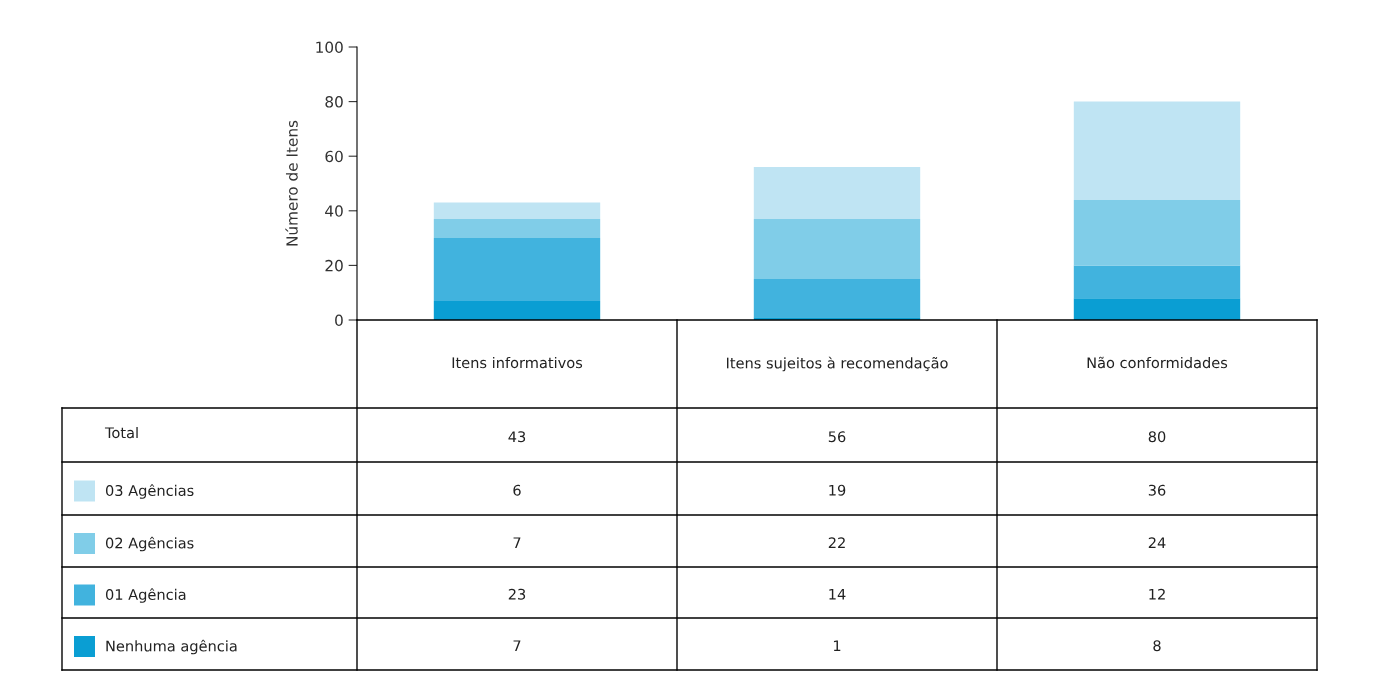 This screenshot has width=1375, height=693. I want to click on y-tick-label: 40, so click(334, 211).